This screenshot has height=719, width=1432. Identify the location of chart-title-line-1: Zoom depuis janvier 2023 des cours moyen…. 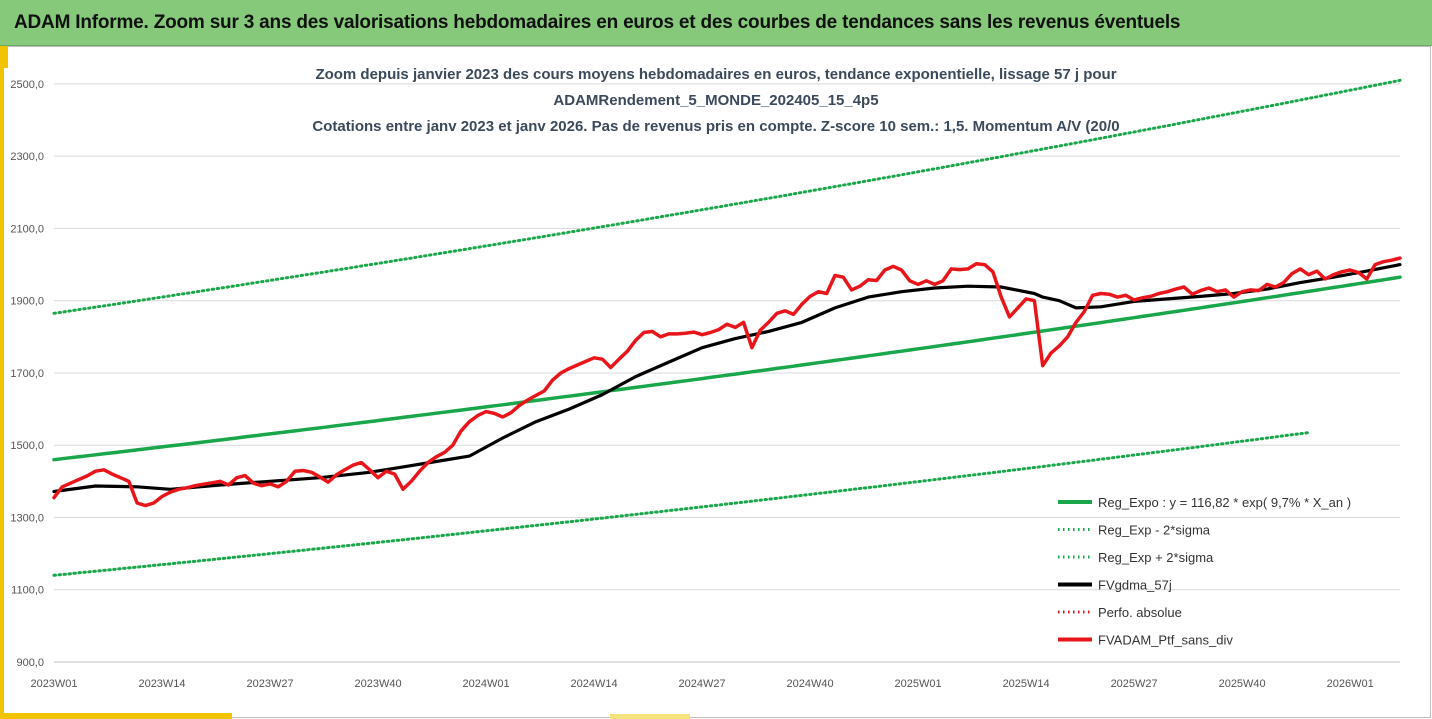
(716, 74).